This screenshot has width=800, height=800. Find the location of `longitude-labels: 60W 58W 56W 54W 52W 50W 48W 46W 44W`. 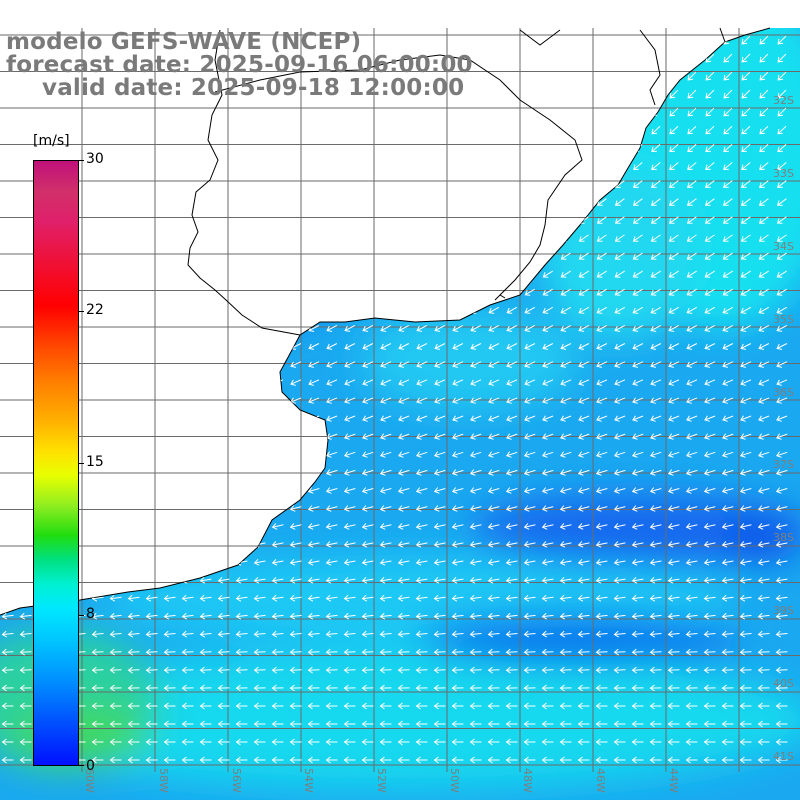

longitude-labels: 60W 58W 56W 54W 52W 50W 48W 46W 44W is located at coordinates (381, 780).